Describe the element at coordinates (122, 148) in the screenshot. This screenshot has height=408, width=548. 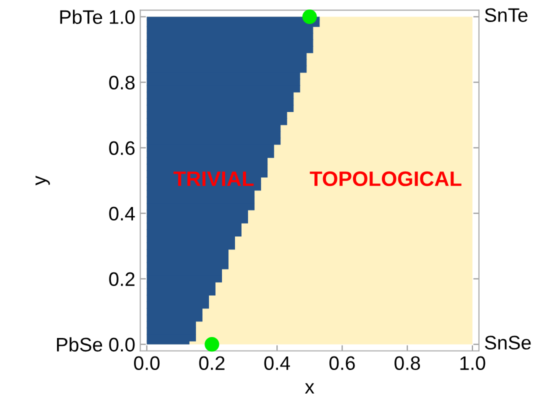
I see `y-tick-label: 0.6` at that location.